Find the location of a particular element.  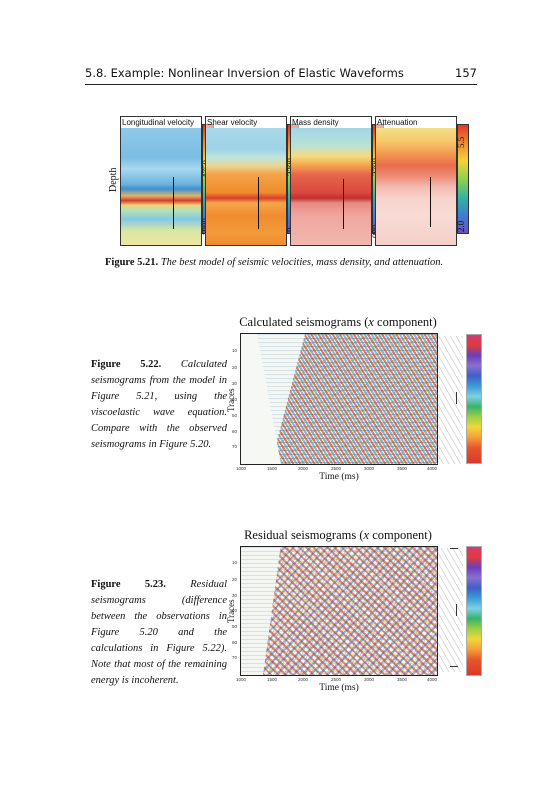

residual-seismogram-plot is located at coordinates (339, 611).